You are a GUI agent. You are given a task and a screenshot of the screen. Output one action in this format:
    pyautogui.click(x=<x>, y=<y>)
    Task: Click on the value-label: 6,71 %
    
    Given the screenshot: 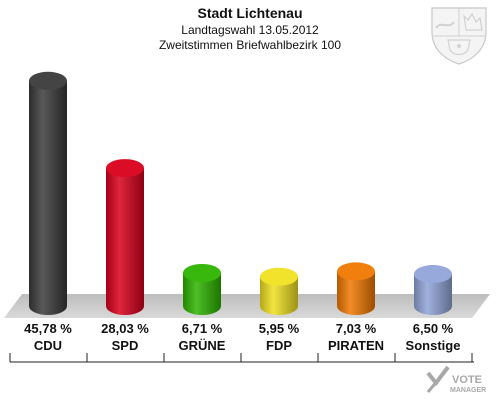 What is the action you would take?
    pyautogui.click(x=202, y=328)
    